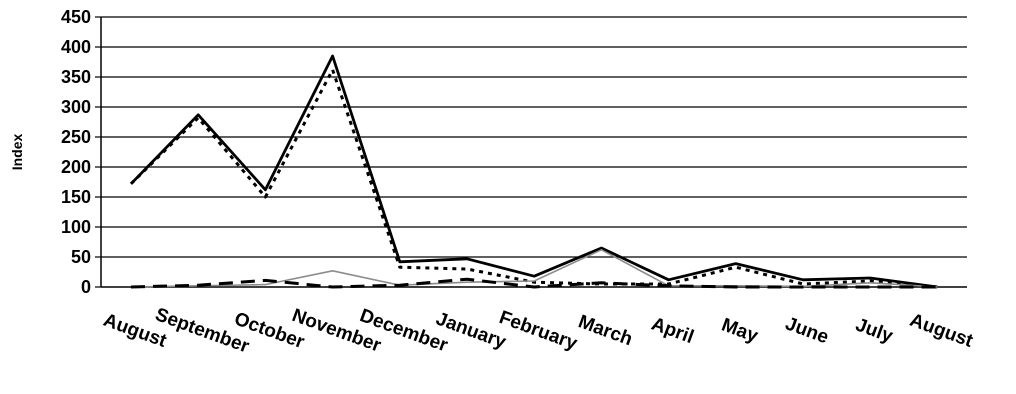  Describe the element at coordinates (76, 107) in the screenshot. I see `y-tick-label: 300` at that location.